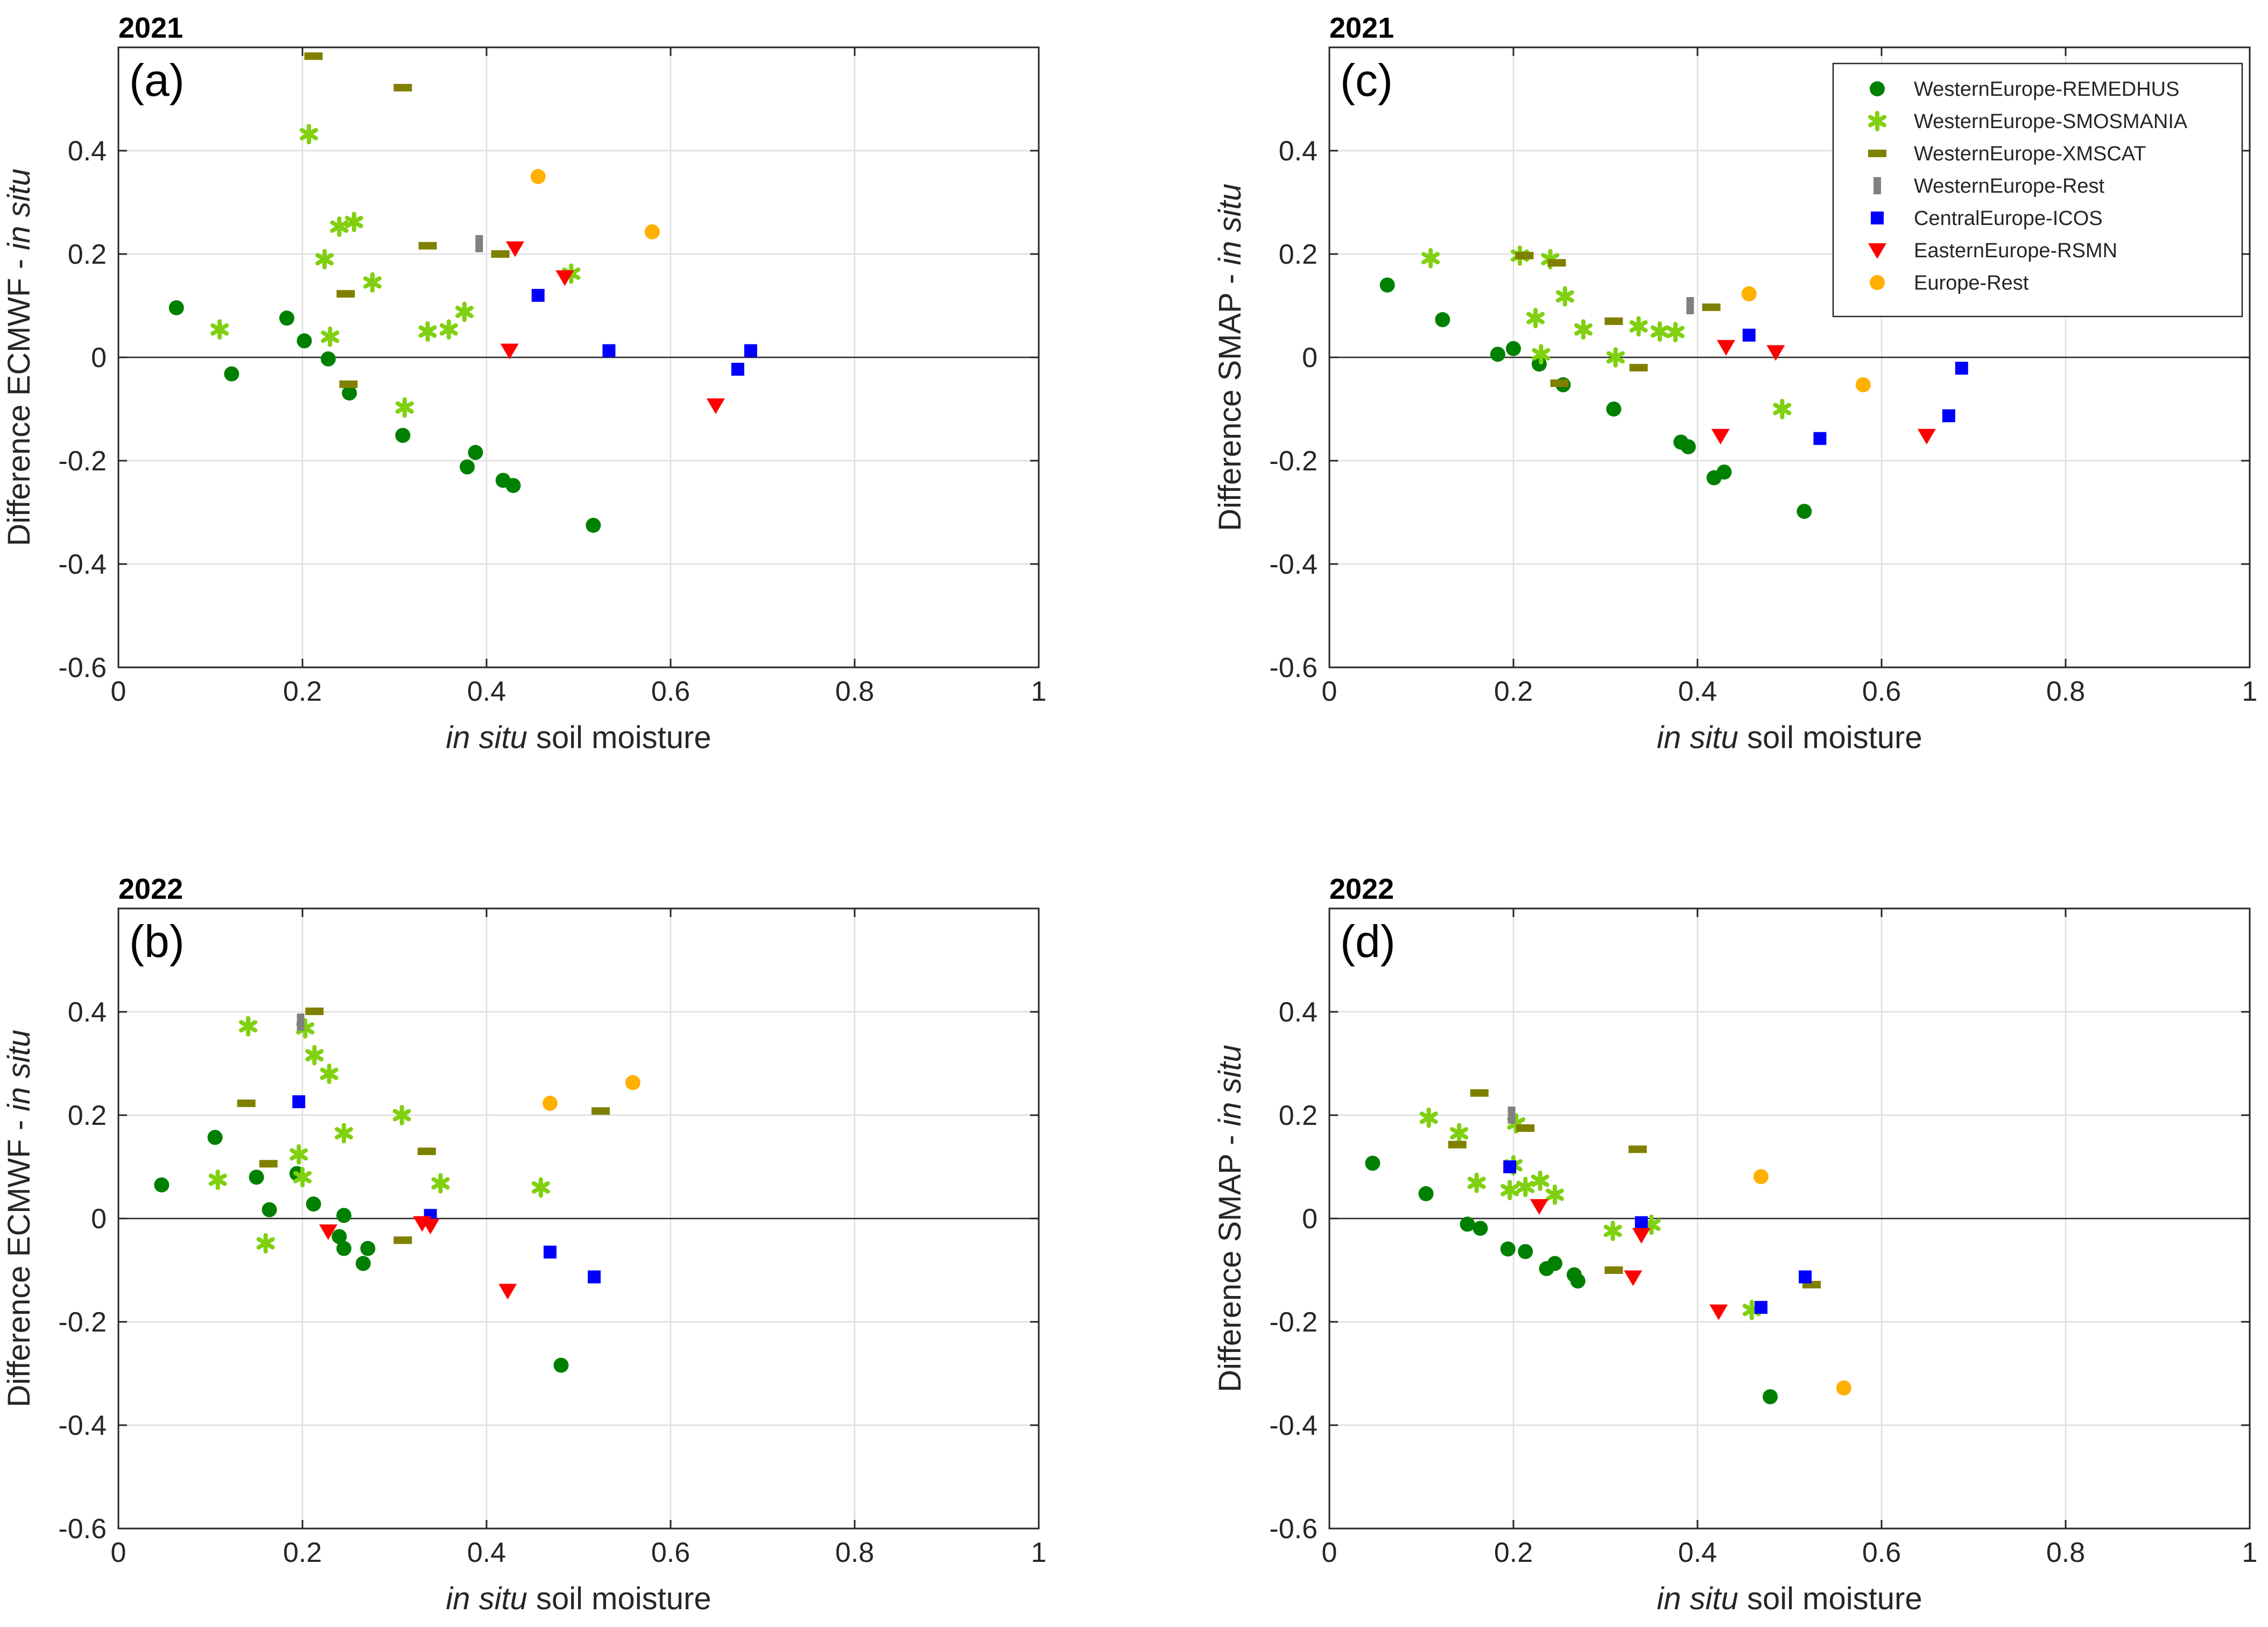 The height and width of the screenshot is (1627, 2268). Describe the element at coordinates (82, 564) in the screenshot. I see `y-tick-label: -0.4` at that location.